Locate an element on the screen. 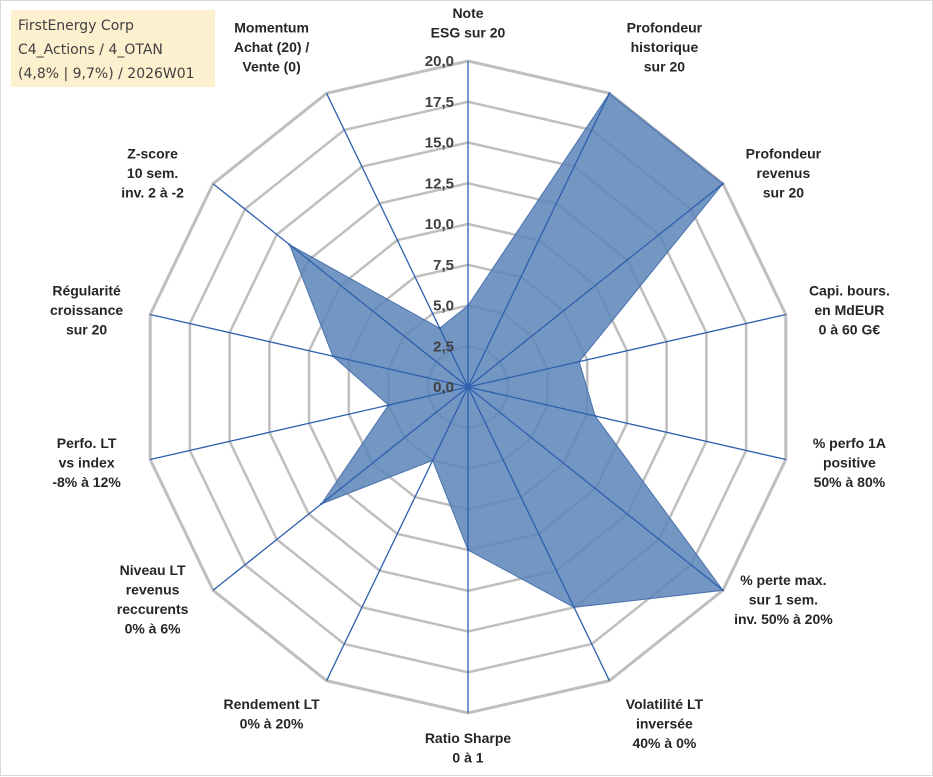 The width and height of the screenshot is (933, 777). chart-subtitle-category: C4_Actions / 4_OTAN is located at coordinates (90, 50).